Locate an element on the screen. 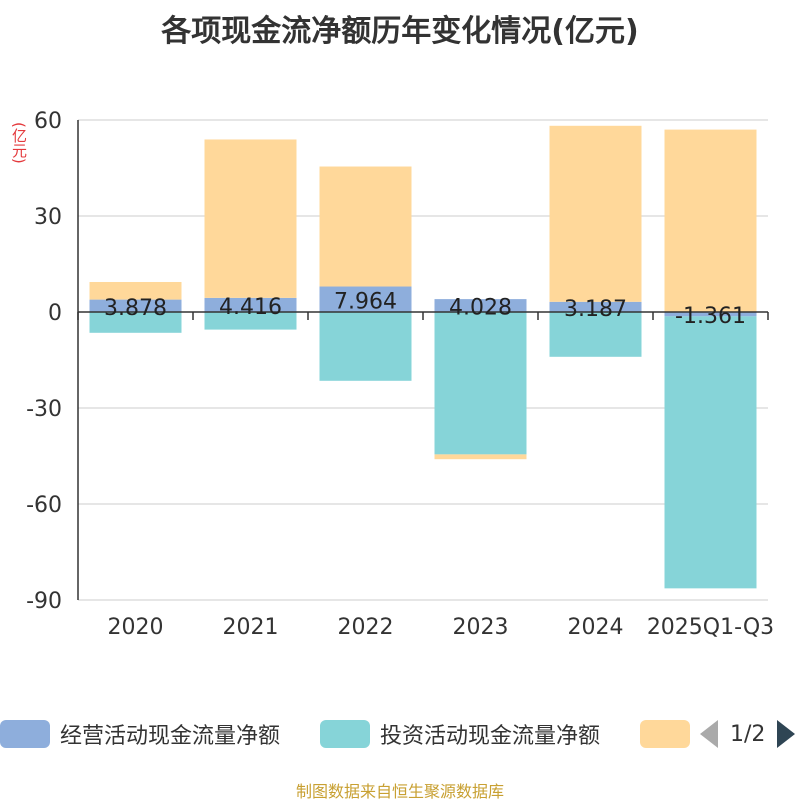 This screenshot has width=800, height=802. y-tick-label: 60 is located at coordinates (48, 121).